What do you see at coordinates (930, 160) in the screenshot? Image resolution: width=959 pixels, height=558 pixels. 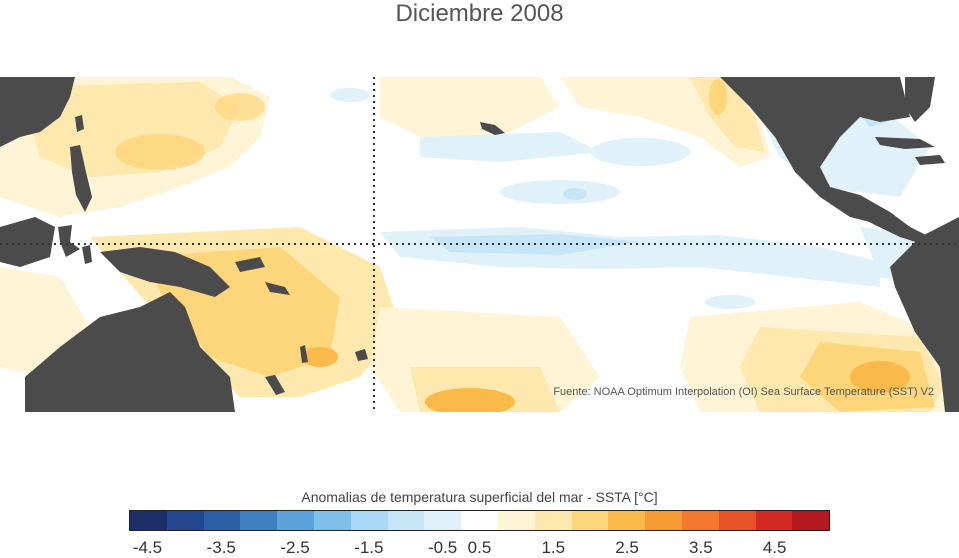 I see `land-hispaniola` at bounding box center [930, 160].